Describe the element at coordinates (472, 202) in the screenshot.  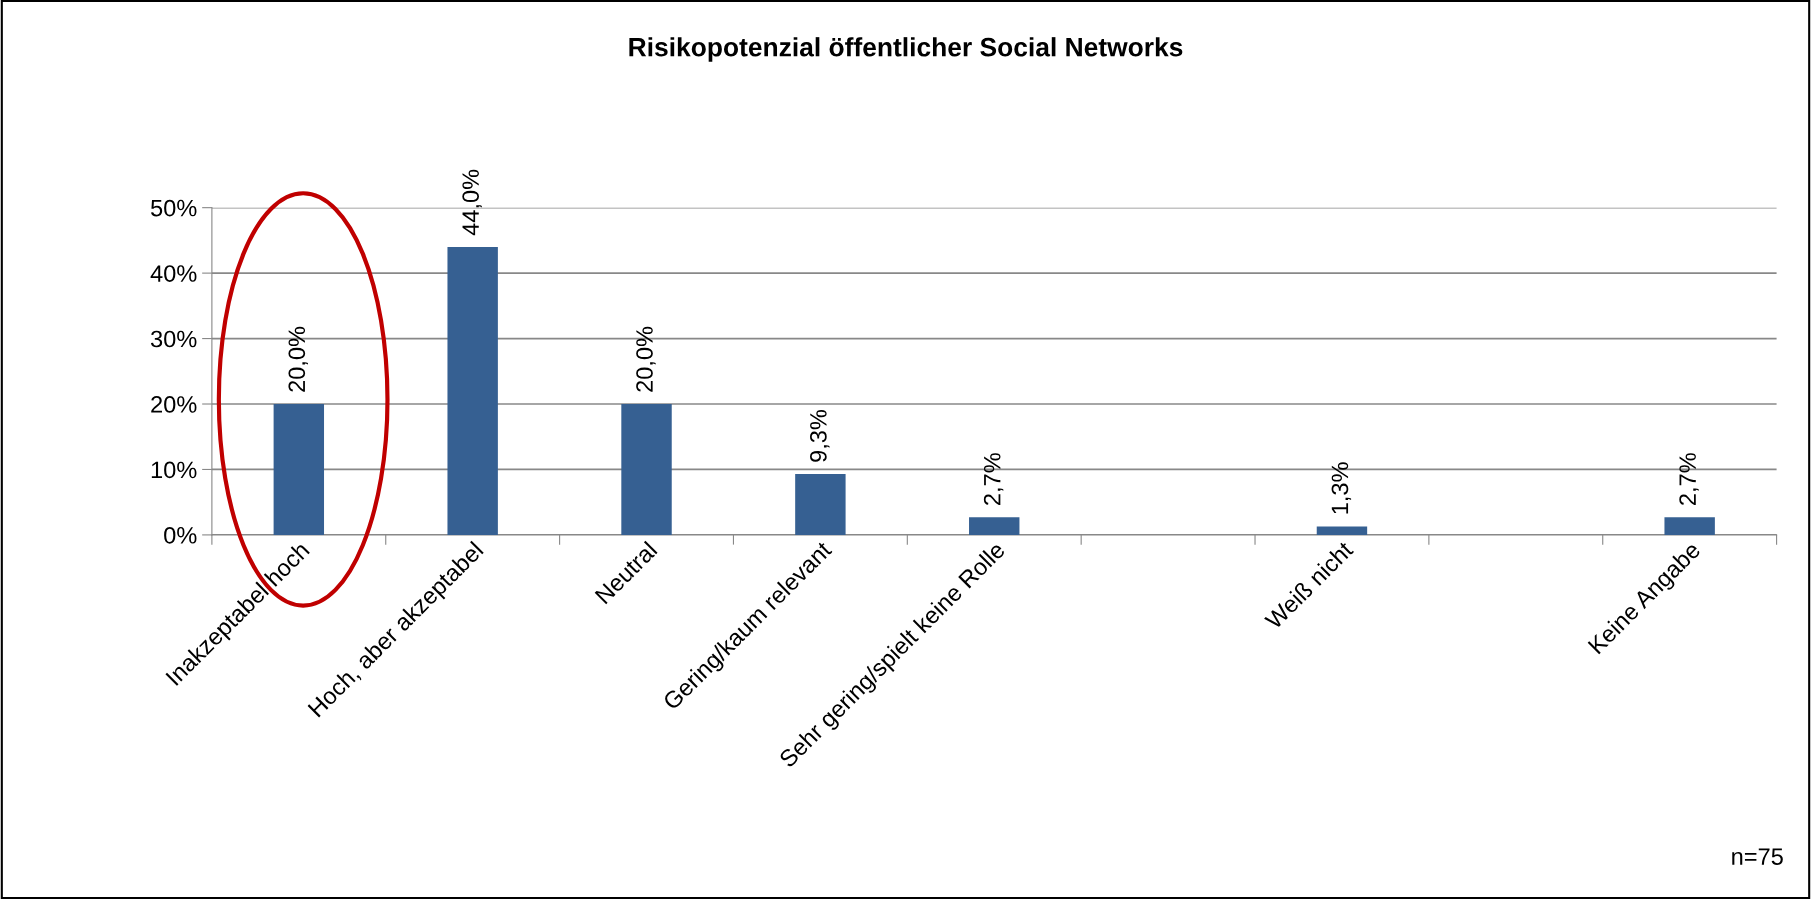
I see `data-label: 44,0%` at that location.